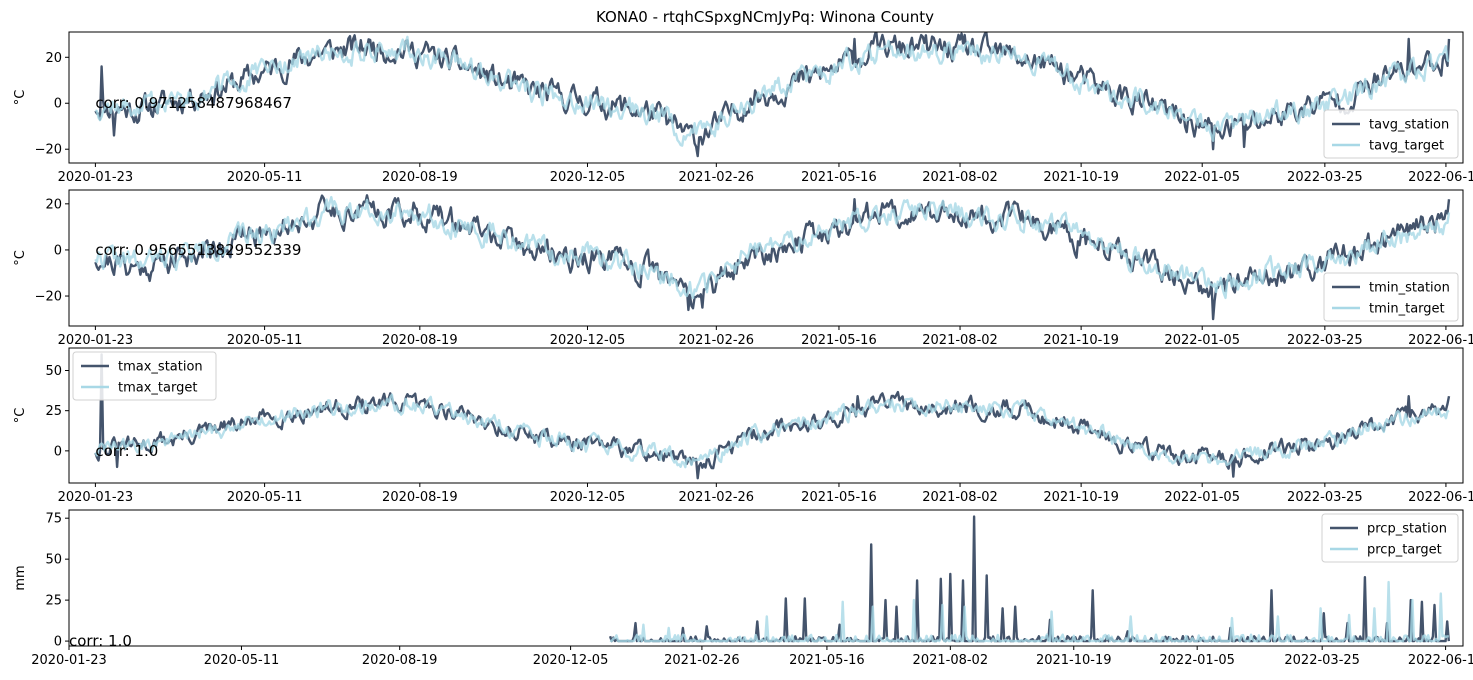 This screenshot has height=680, width=1473. Describe the element at coordinates (20, 577) in the screenshot. I see `y-axis-label: mm` at that location.